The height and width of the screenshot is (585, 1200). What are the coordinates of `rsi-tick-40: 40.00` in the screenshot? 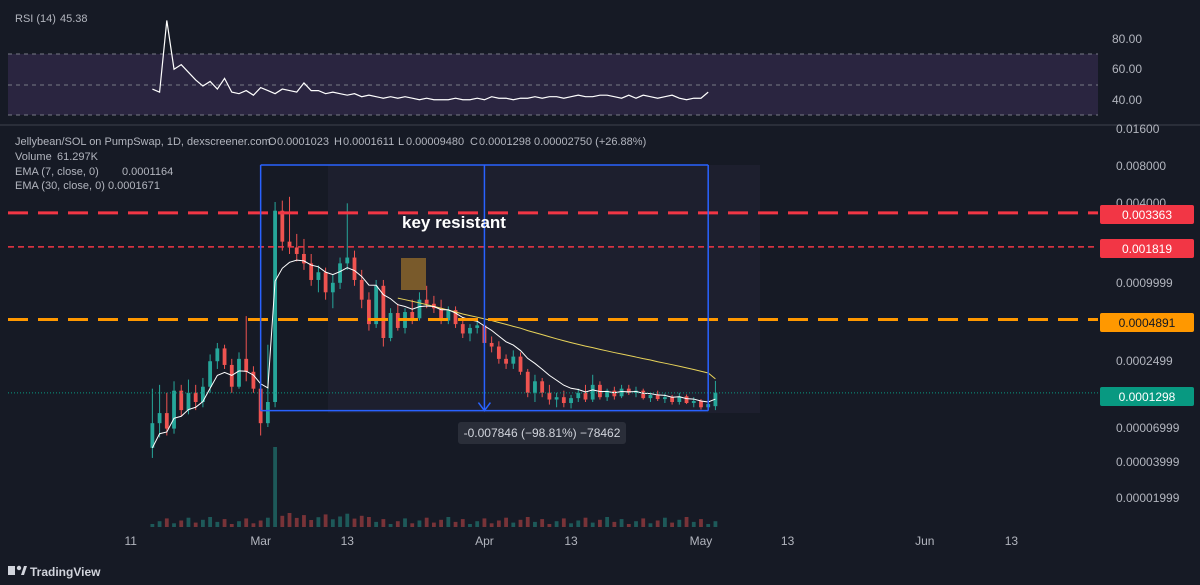 It's located at (1127, 100).